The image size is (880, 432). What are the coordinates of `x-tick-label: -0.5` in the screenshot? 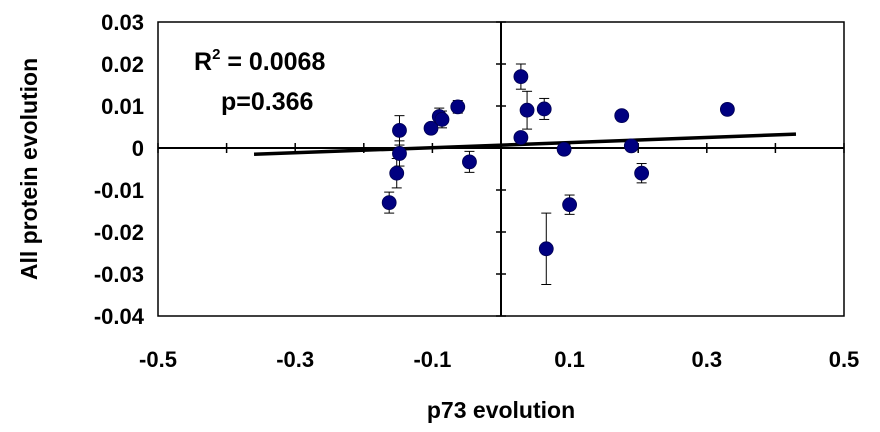 It's located at (158, 359).